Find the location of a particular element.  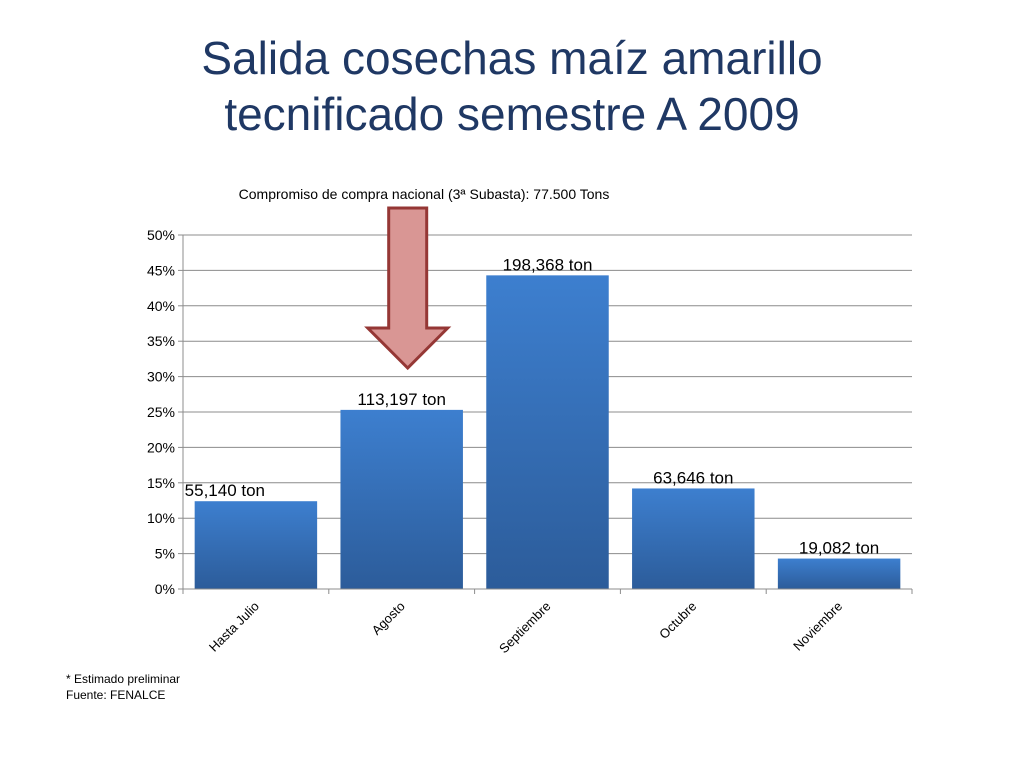

x-tick-label: Octubre is located at coordinates (677, 620).